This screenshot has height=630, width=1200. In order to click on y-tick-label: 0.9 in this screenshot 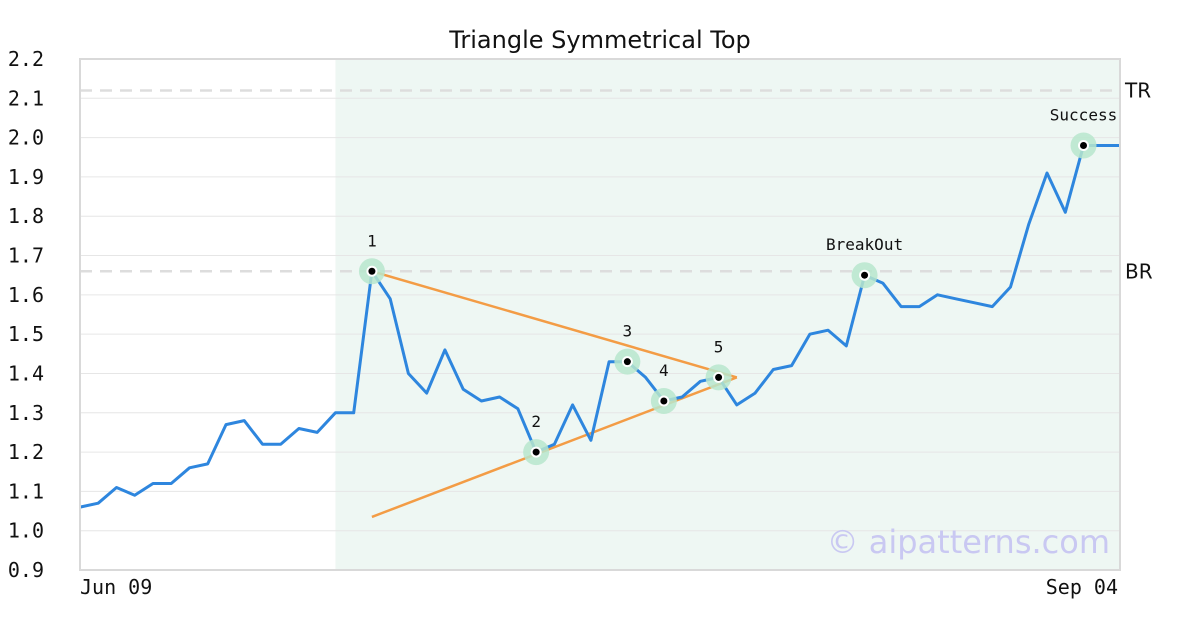, I will do `click(26, 570)`.